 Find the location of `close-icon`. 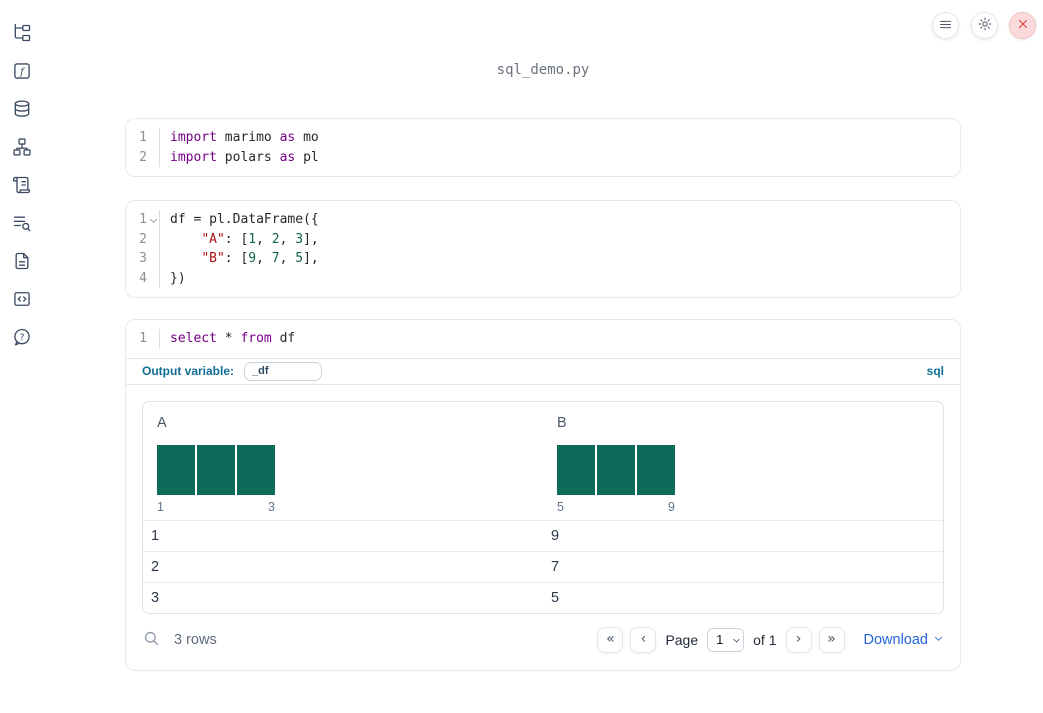

close-icon is located at coordinates (1023, 25).